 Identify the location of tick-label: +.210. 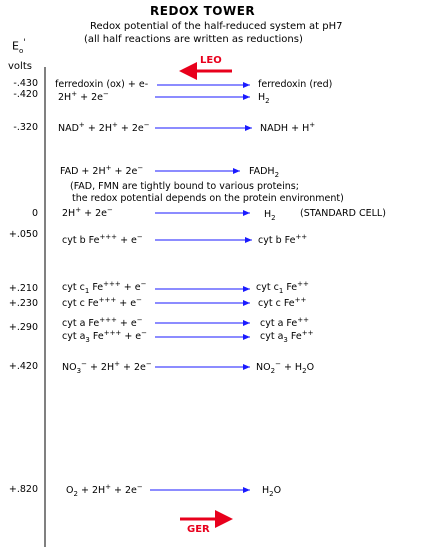
(23, 288).